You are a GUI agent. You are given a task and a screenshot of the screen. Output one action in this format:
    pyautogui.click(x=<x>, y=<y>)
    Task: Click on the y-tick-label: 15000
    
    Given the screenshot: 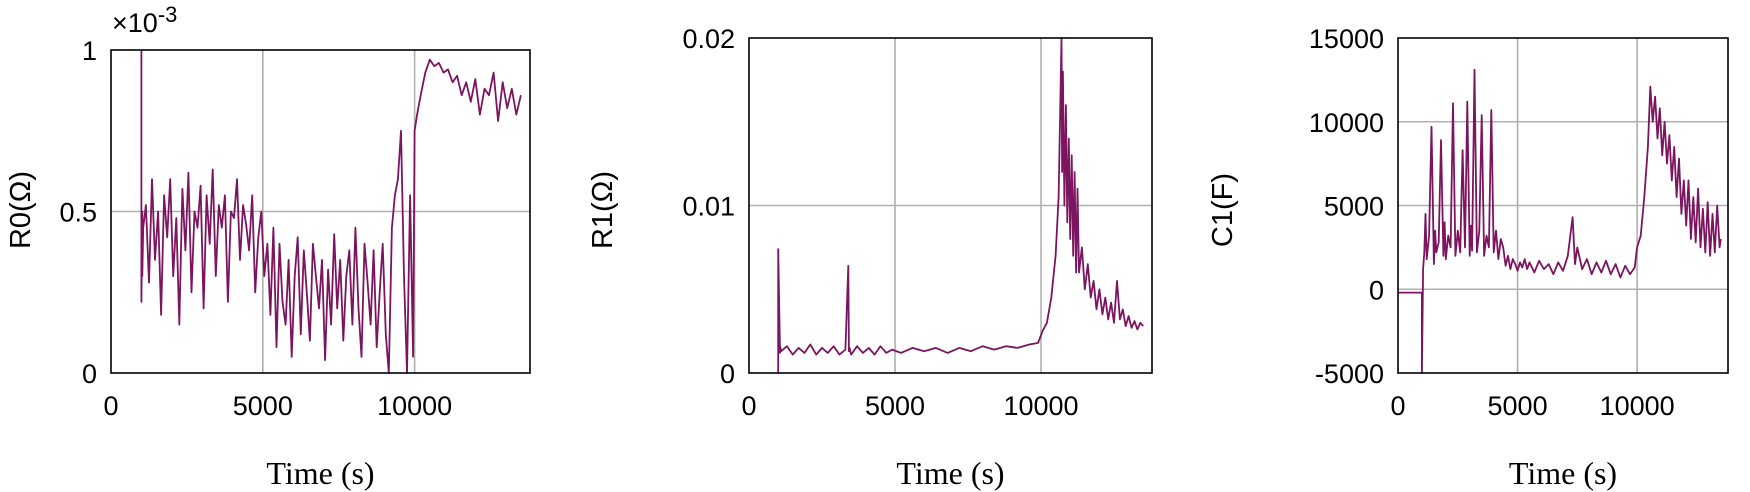 What is the action you would take?
    pyautogui.click(x=1346, y=39)
    